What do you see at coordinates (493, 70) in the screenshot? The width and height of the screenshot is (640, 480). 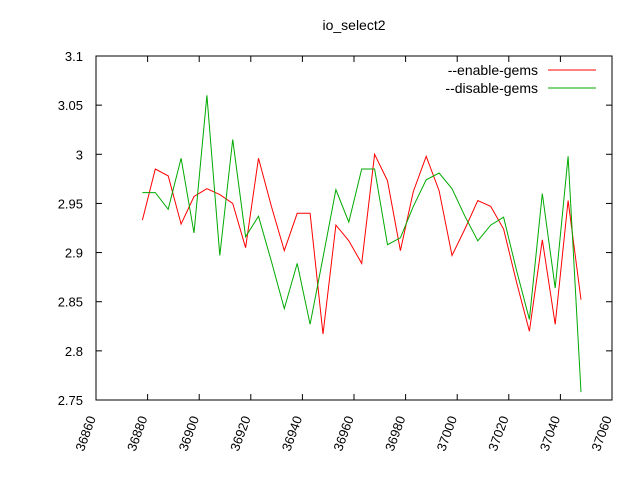 I see `legend-label: --enable-gems` at bounding box center [493, 70].